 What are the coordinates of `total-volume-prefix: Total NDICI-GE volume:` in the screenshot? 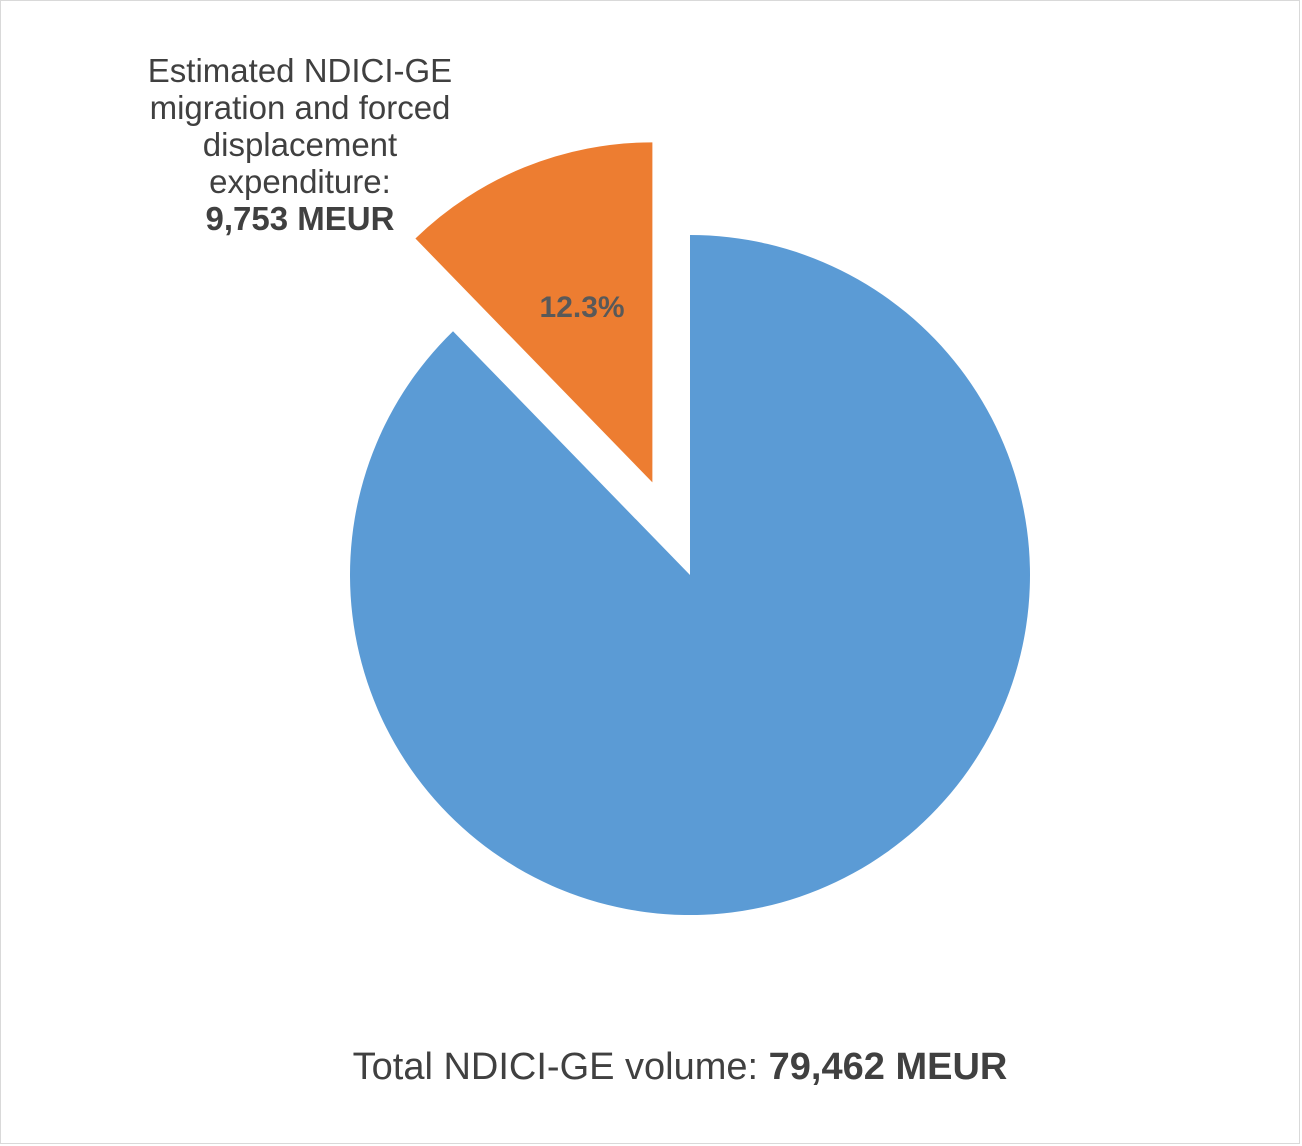 It's located at (560, 1067).